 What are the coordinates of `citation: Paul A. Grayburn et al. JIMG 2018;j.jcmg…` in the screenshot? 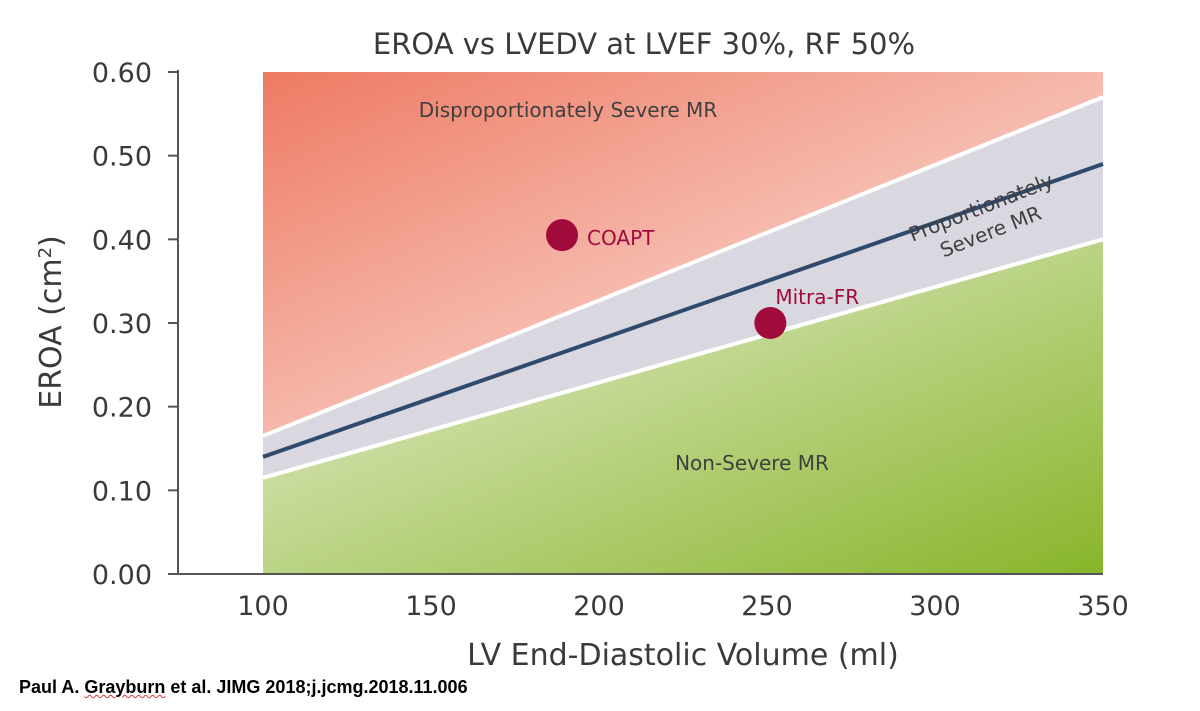 It's located at (243, 687).